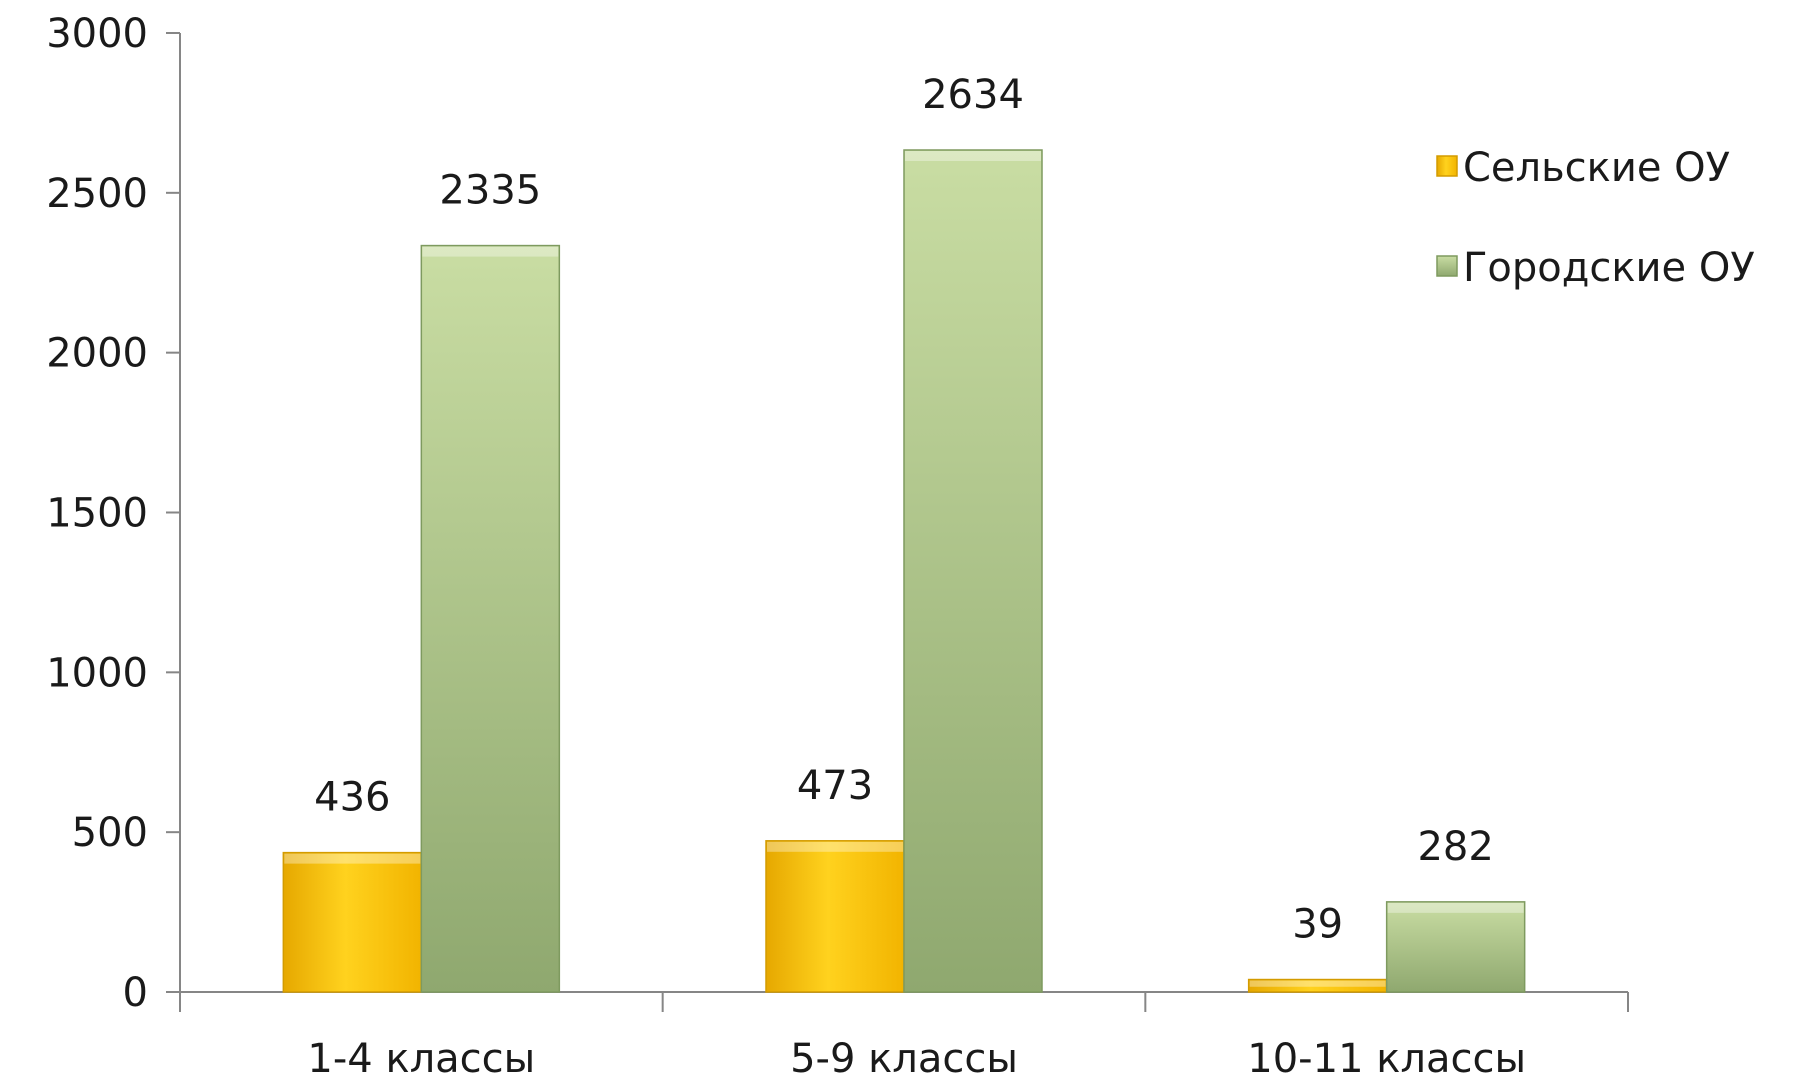 This screenshot has height=1092, width=1815. Describe the element at coordinates (835, 786) in the screenshot. I see `data-label: 473` at that location.